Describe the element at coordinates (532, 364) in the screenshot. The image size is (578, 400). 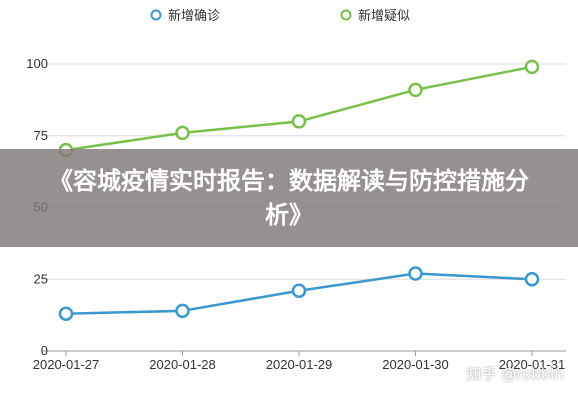
I see `x-tick-label: 2020-01-31` at that location.